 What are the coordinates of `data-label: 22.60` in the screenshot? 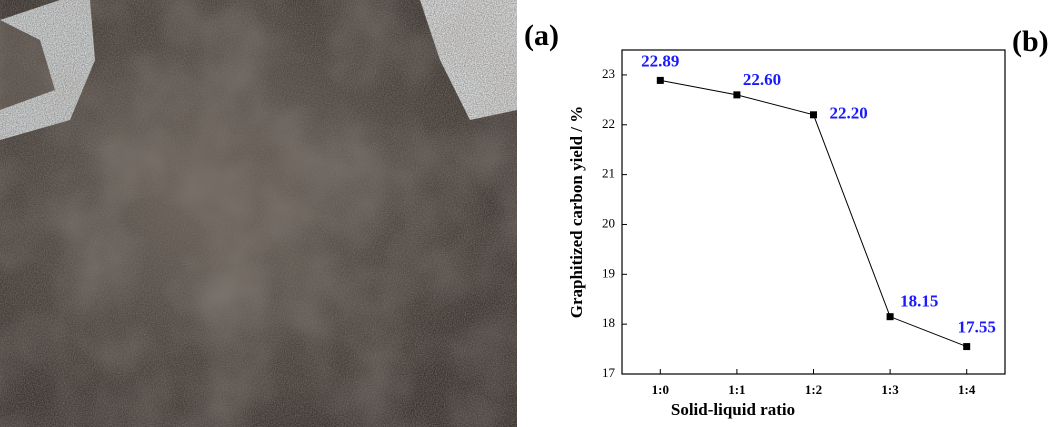 It's located at (762, 79).